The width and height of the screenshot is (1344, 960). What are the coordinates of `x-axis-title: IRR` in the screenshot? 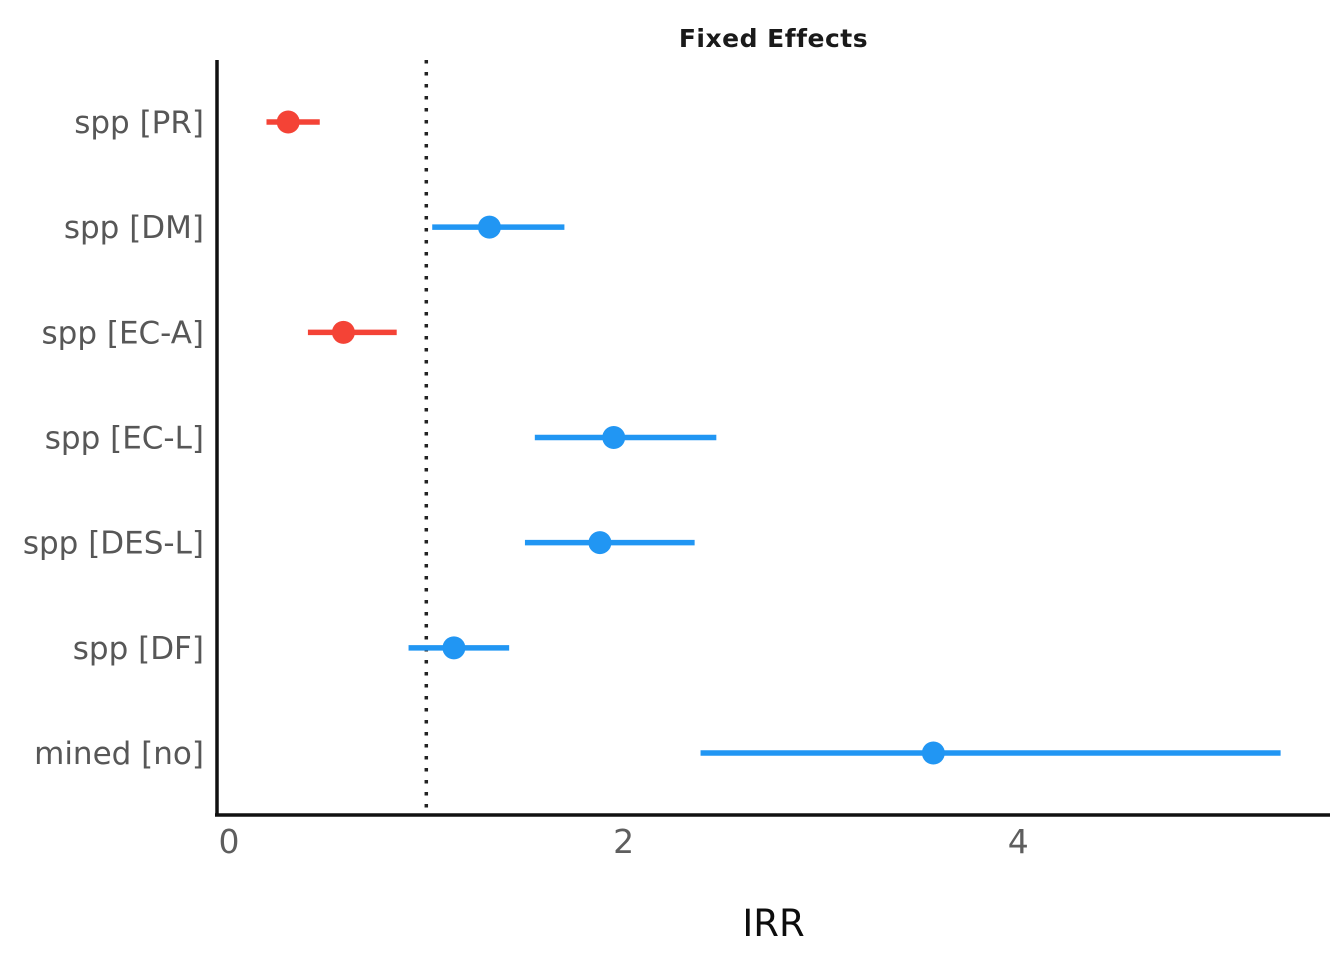 It's located at (773, 923).